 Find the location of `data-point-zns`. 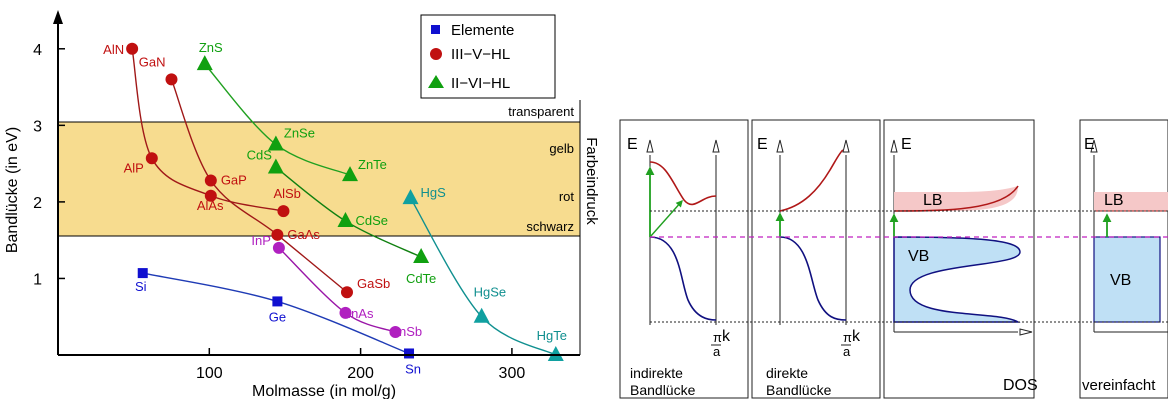

data-point-zns is located at coordinates (204, 63).